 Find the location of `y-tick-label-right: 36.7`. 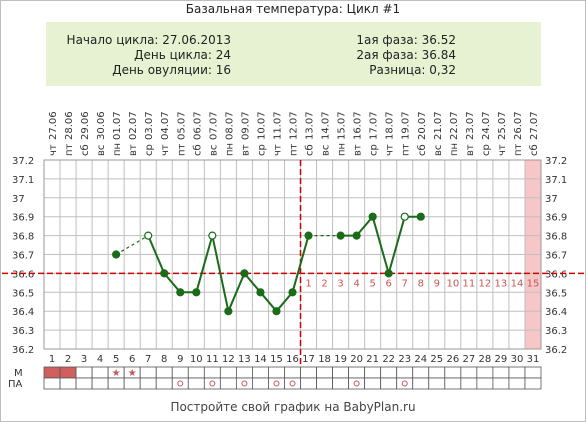

y-tick-label-right: 36.7 is located at coordinates (556, 256).